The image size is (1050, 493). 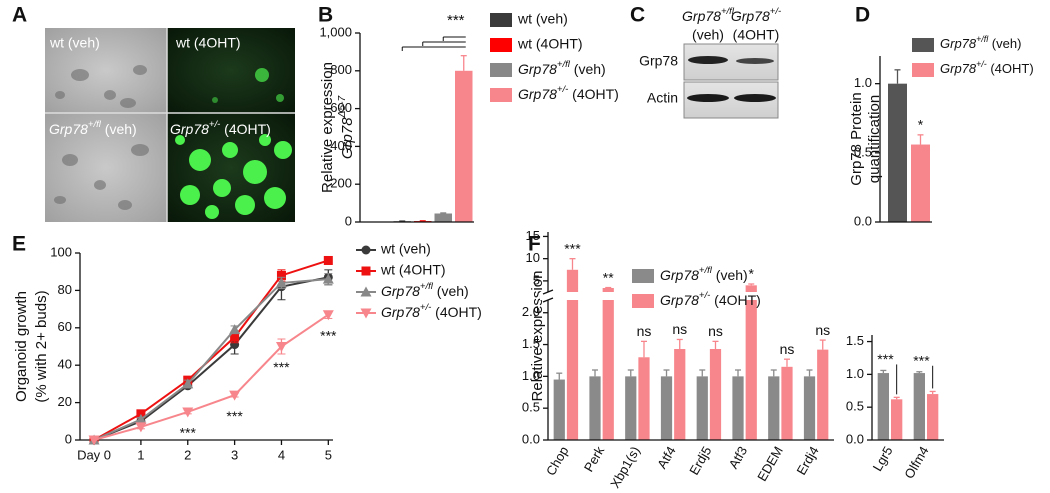 I want to click on x-tick-label: Xbp1(s), so click(x=625, y=467).